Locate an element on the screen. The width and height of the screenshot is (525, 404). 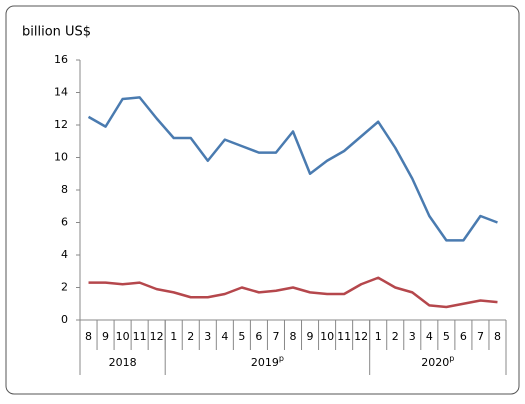
group-label: 2018 is located at coordinates (123, 362).